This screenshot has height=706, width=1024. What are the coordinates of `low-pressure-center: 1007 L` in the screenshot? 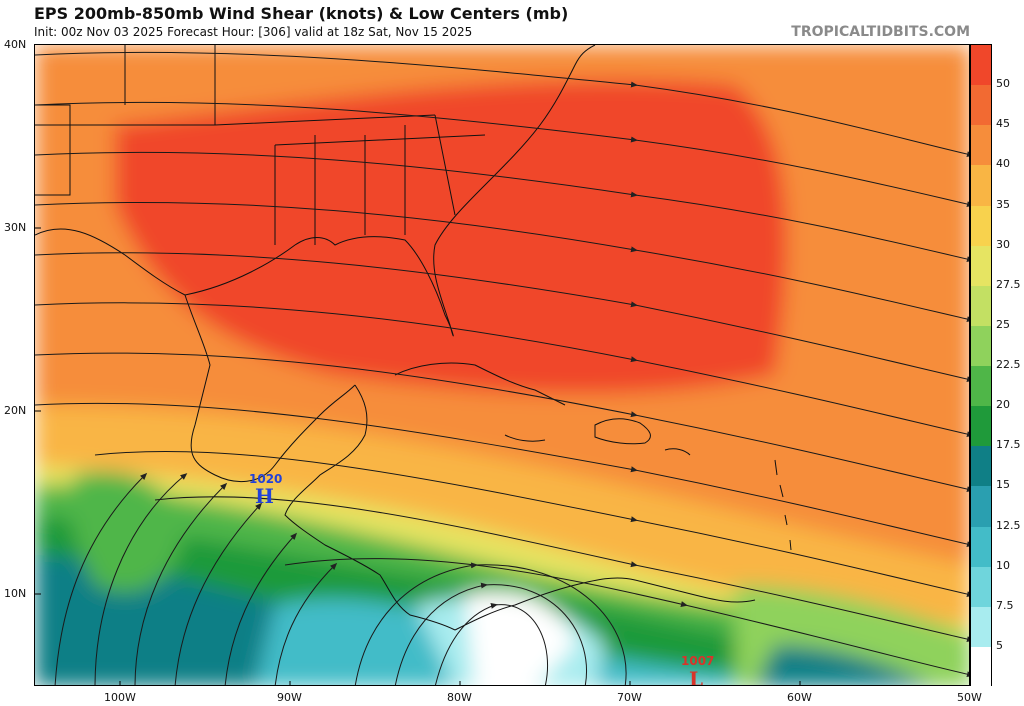 It's located at (697, 670).